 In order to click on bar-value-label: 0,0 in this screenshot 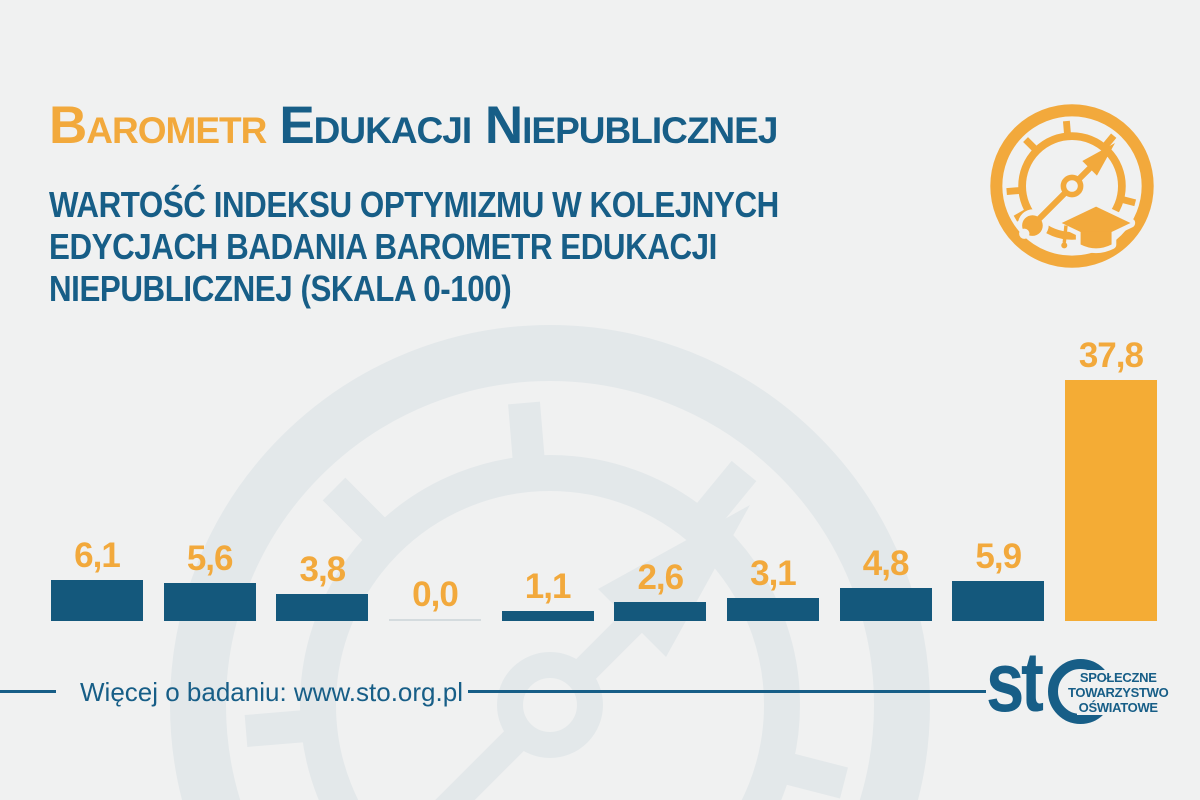, I will do `click(435, 594)`.